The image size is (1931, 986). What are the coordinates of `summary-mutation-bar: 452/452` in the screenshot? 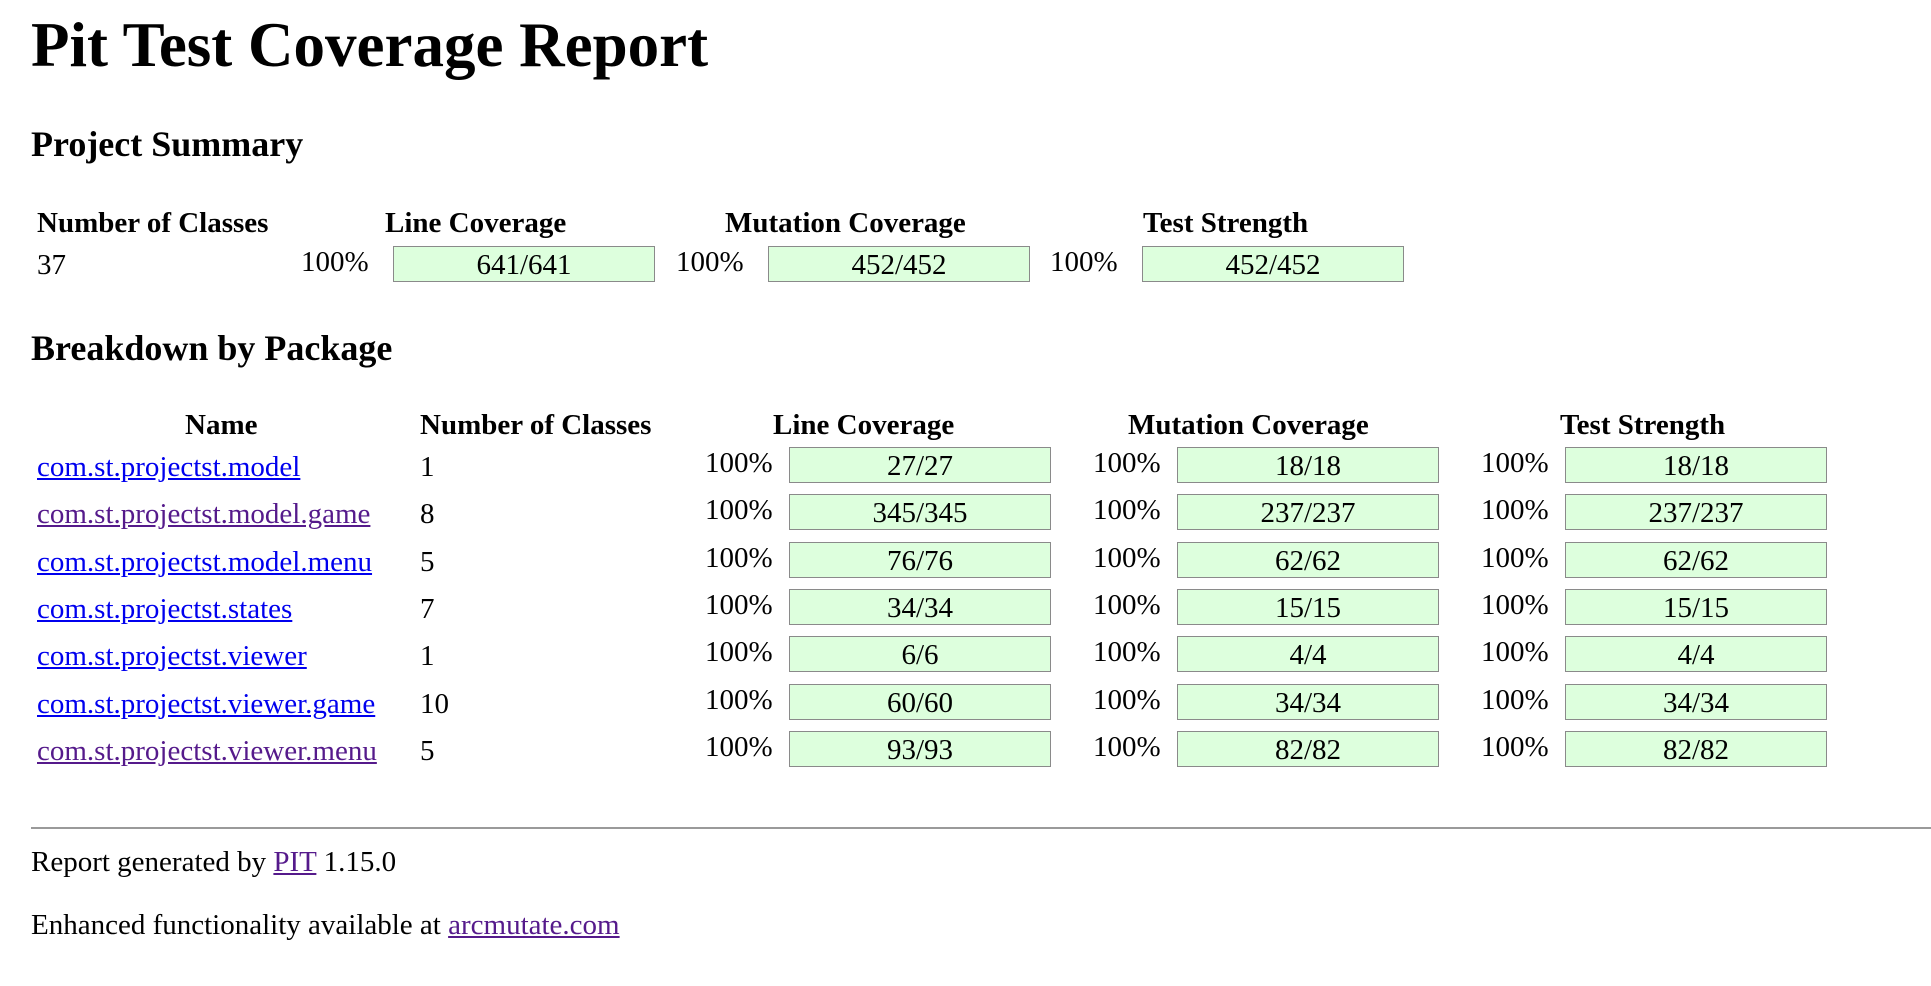 It's located at (899, 264).